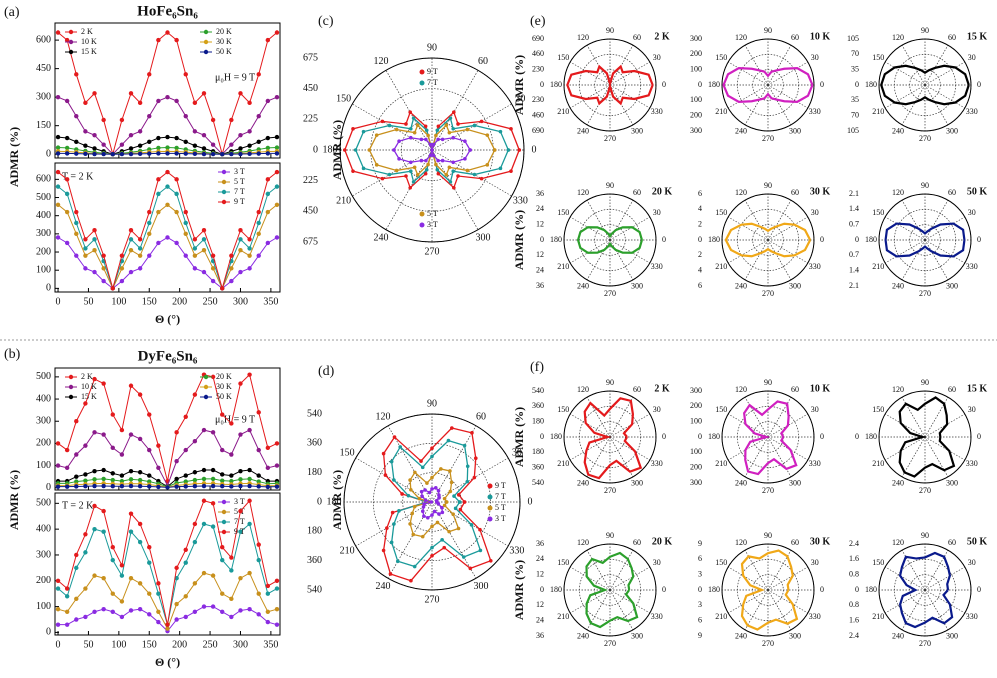 This screenshot has width=997, height=678. Describe the element at coordinates (854, 558) in the screenshot. I see `r-tick-label: 1.6` at that location.